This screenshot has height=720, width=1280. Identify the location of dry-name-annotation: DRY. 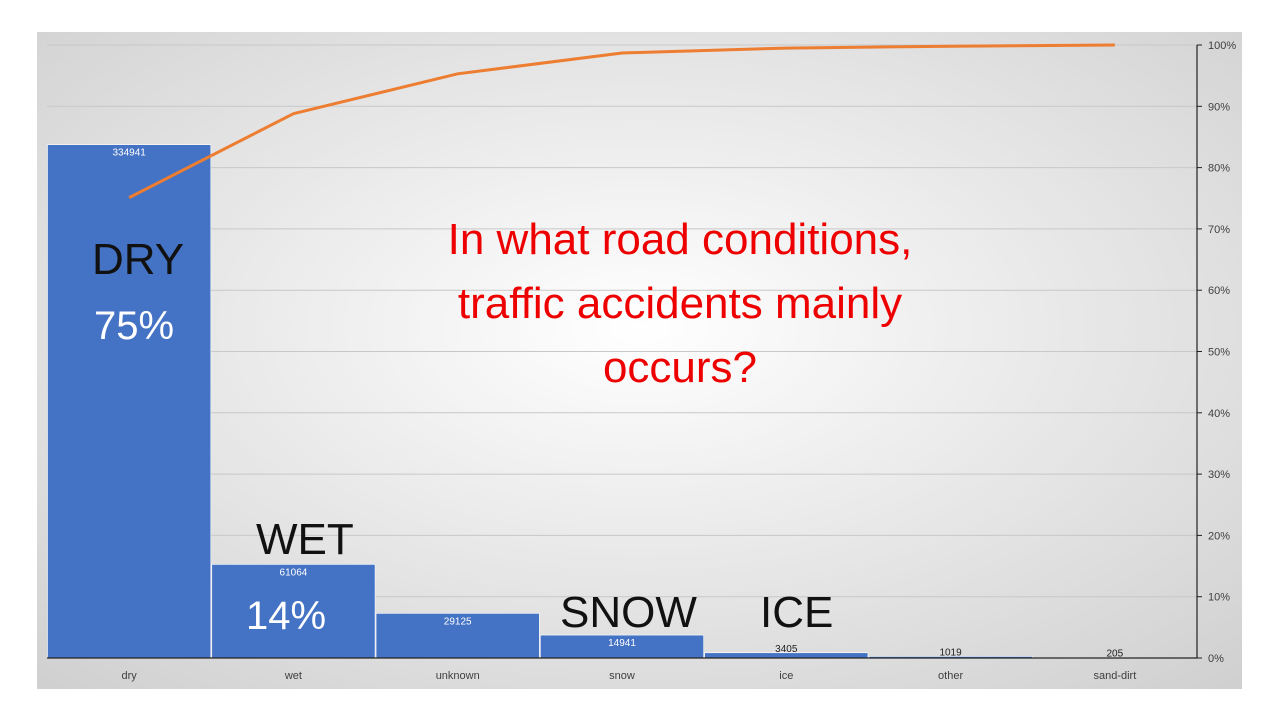
(138, 259).